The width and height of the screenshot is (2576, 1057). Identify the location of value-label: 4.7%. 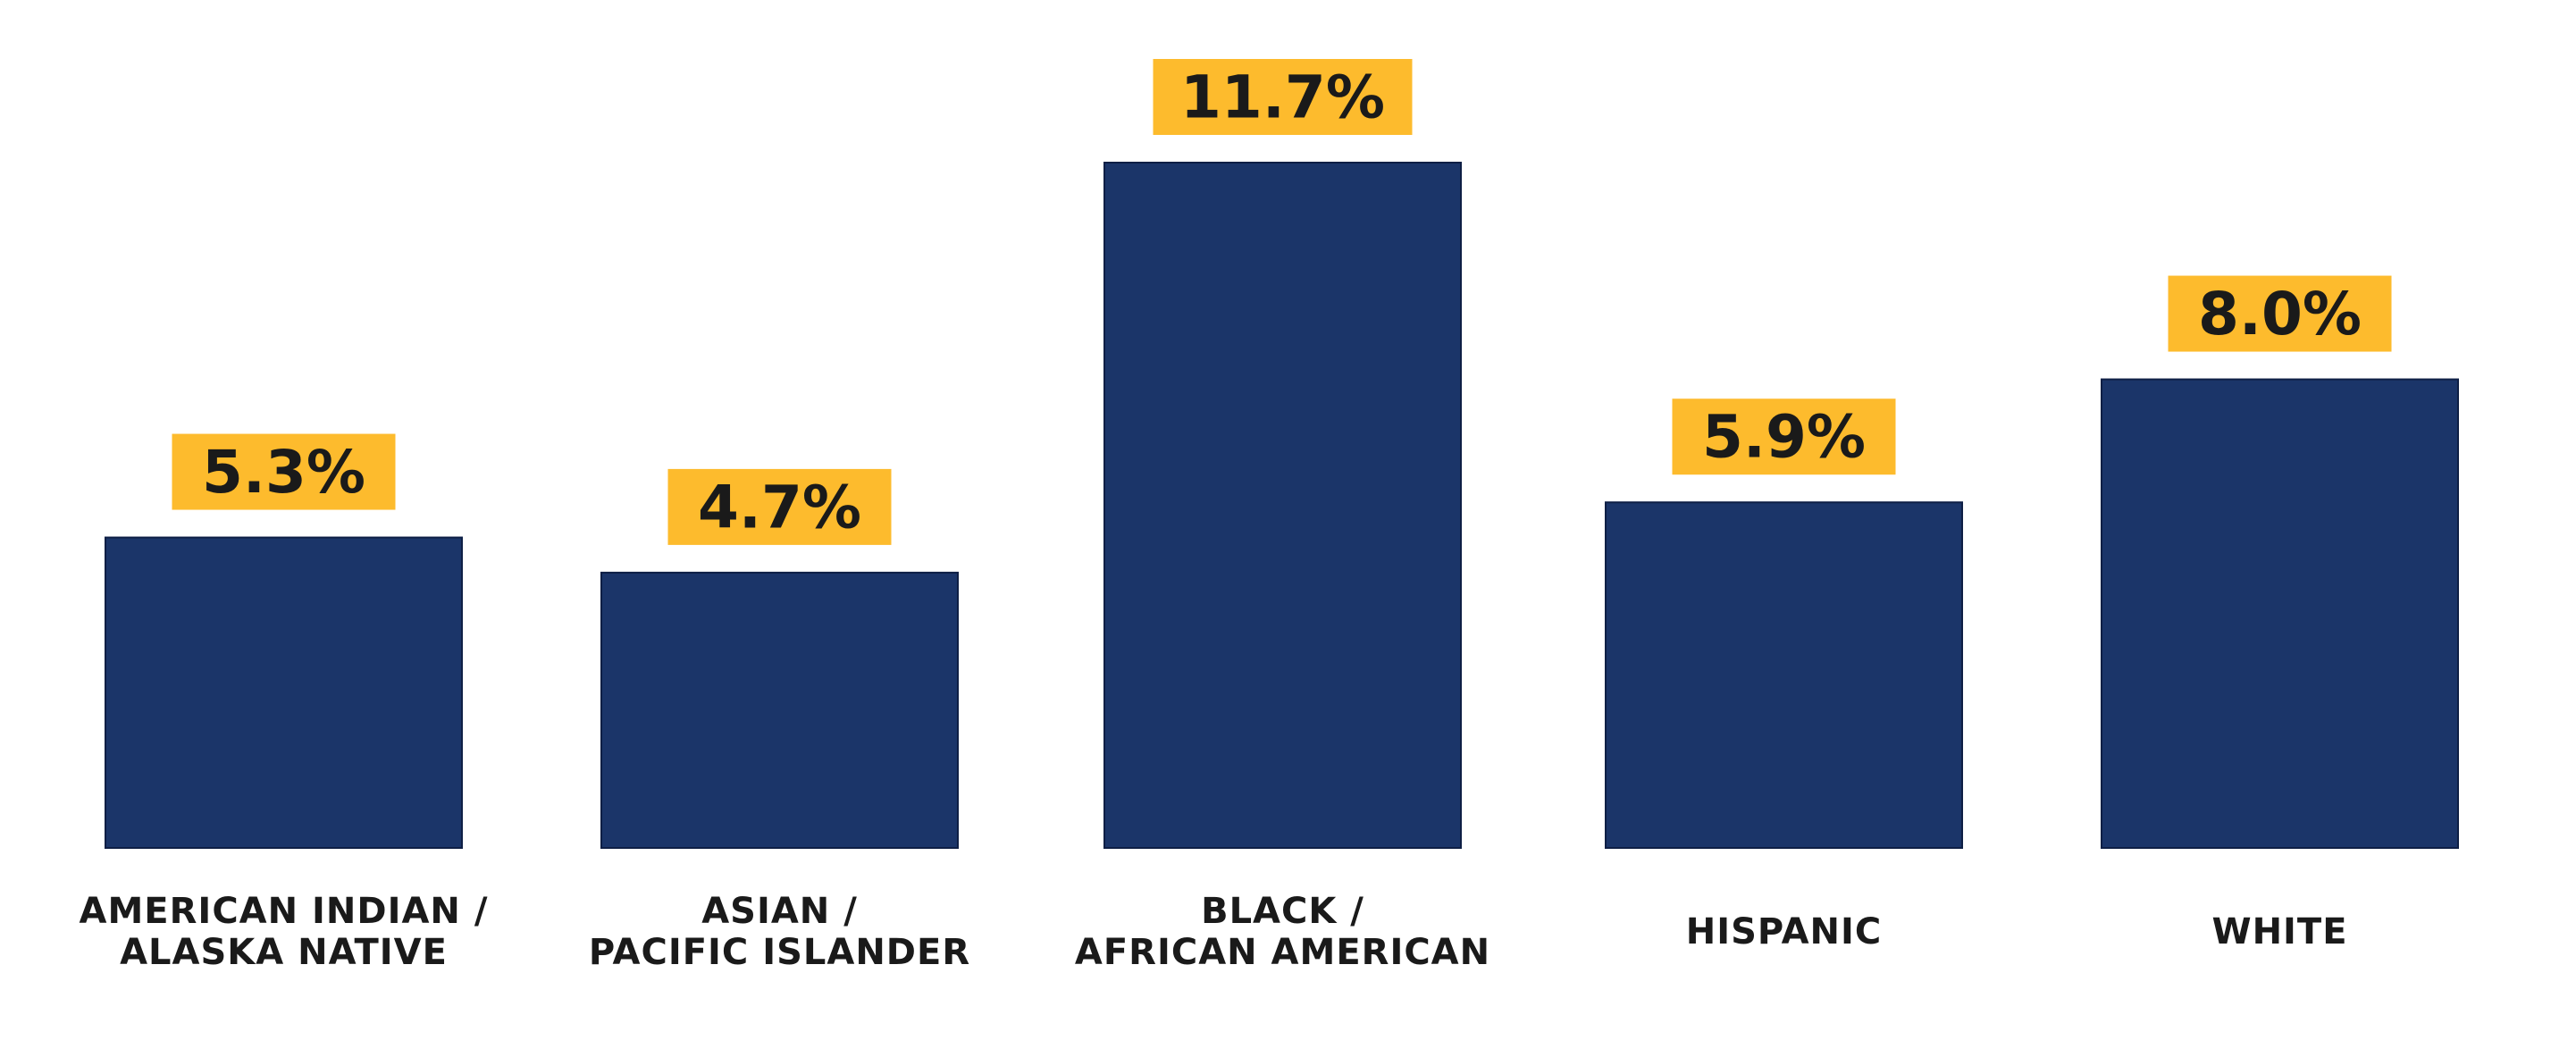
(779, 507).